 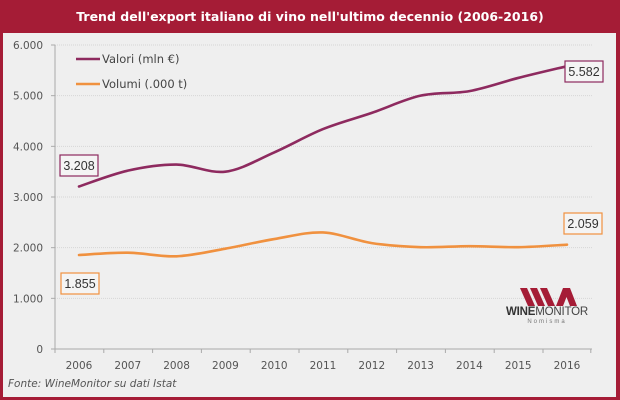 What do you see at coordinates (92, 384) in the screenshot?
I see `source-note: Fonte: WineMonitor su dati Istat` at bounding box center [92, 384].